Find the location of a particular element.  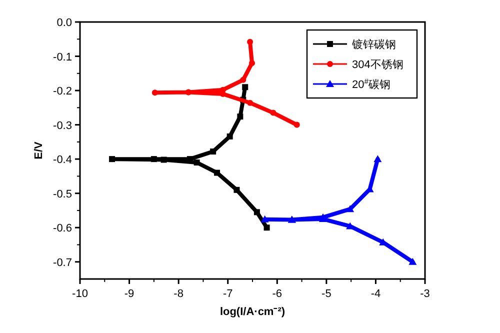

x-tick-label: -7 is located at coordinates (227, 294).